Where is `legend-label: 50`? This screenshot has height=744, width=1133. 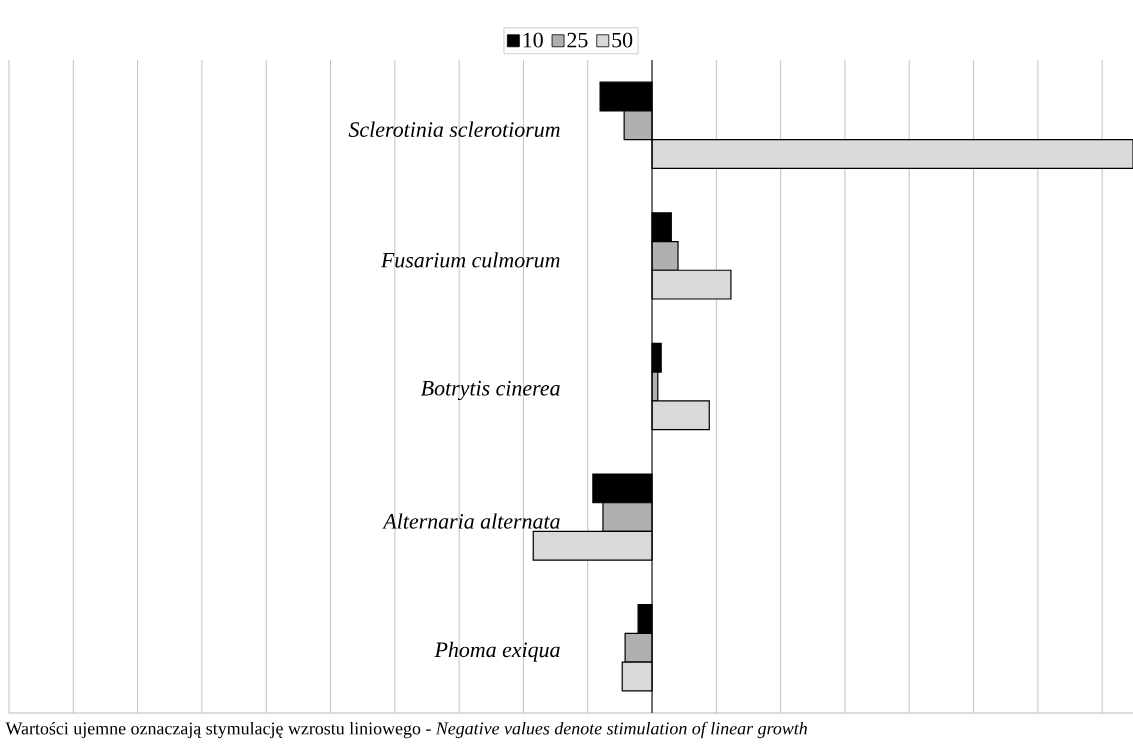
legend-label: 50 is located at coordinates (622, 40).